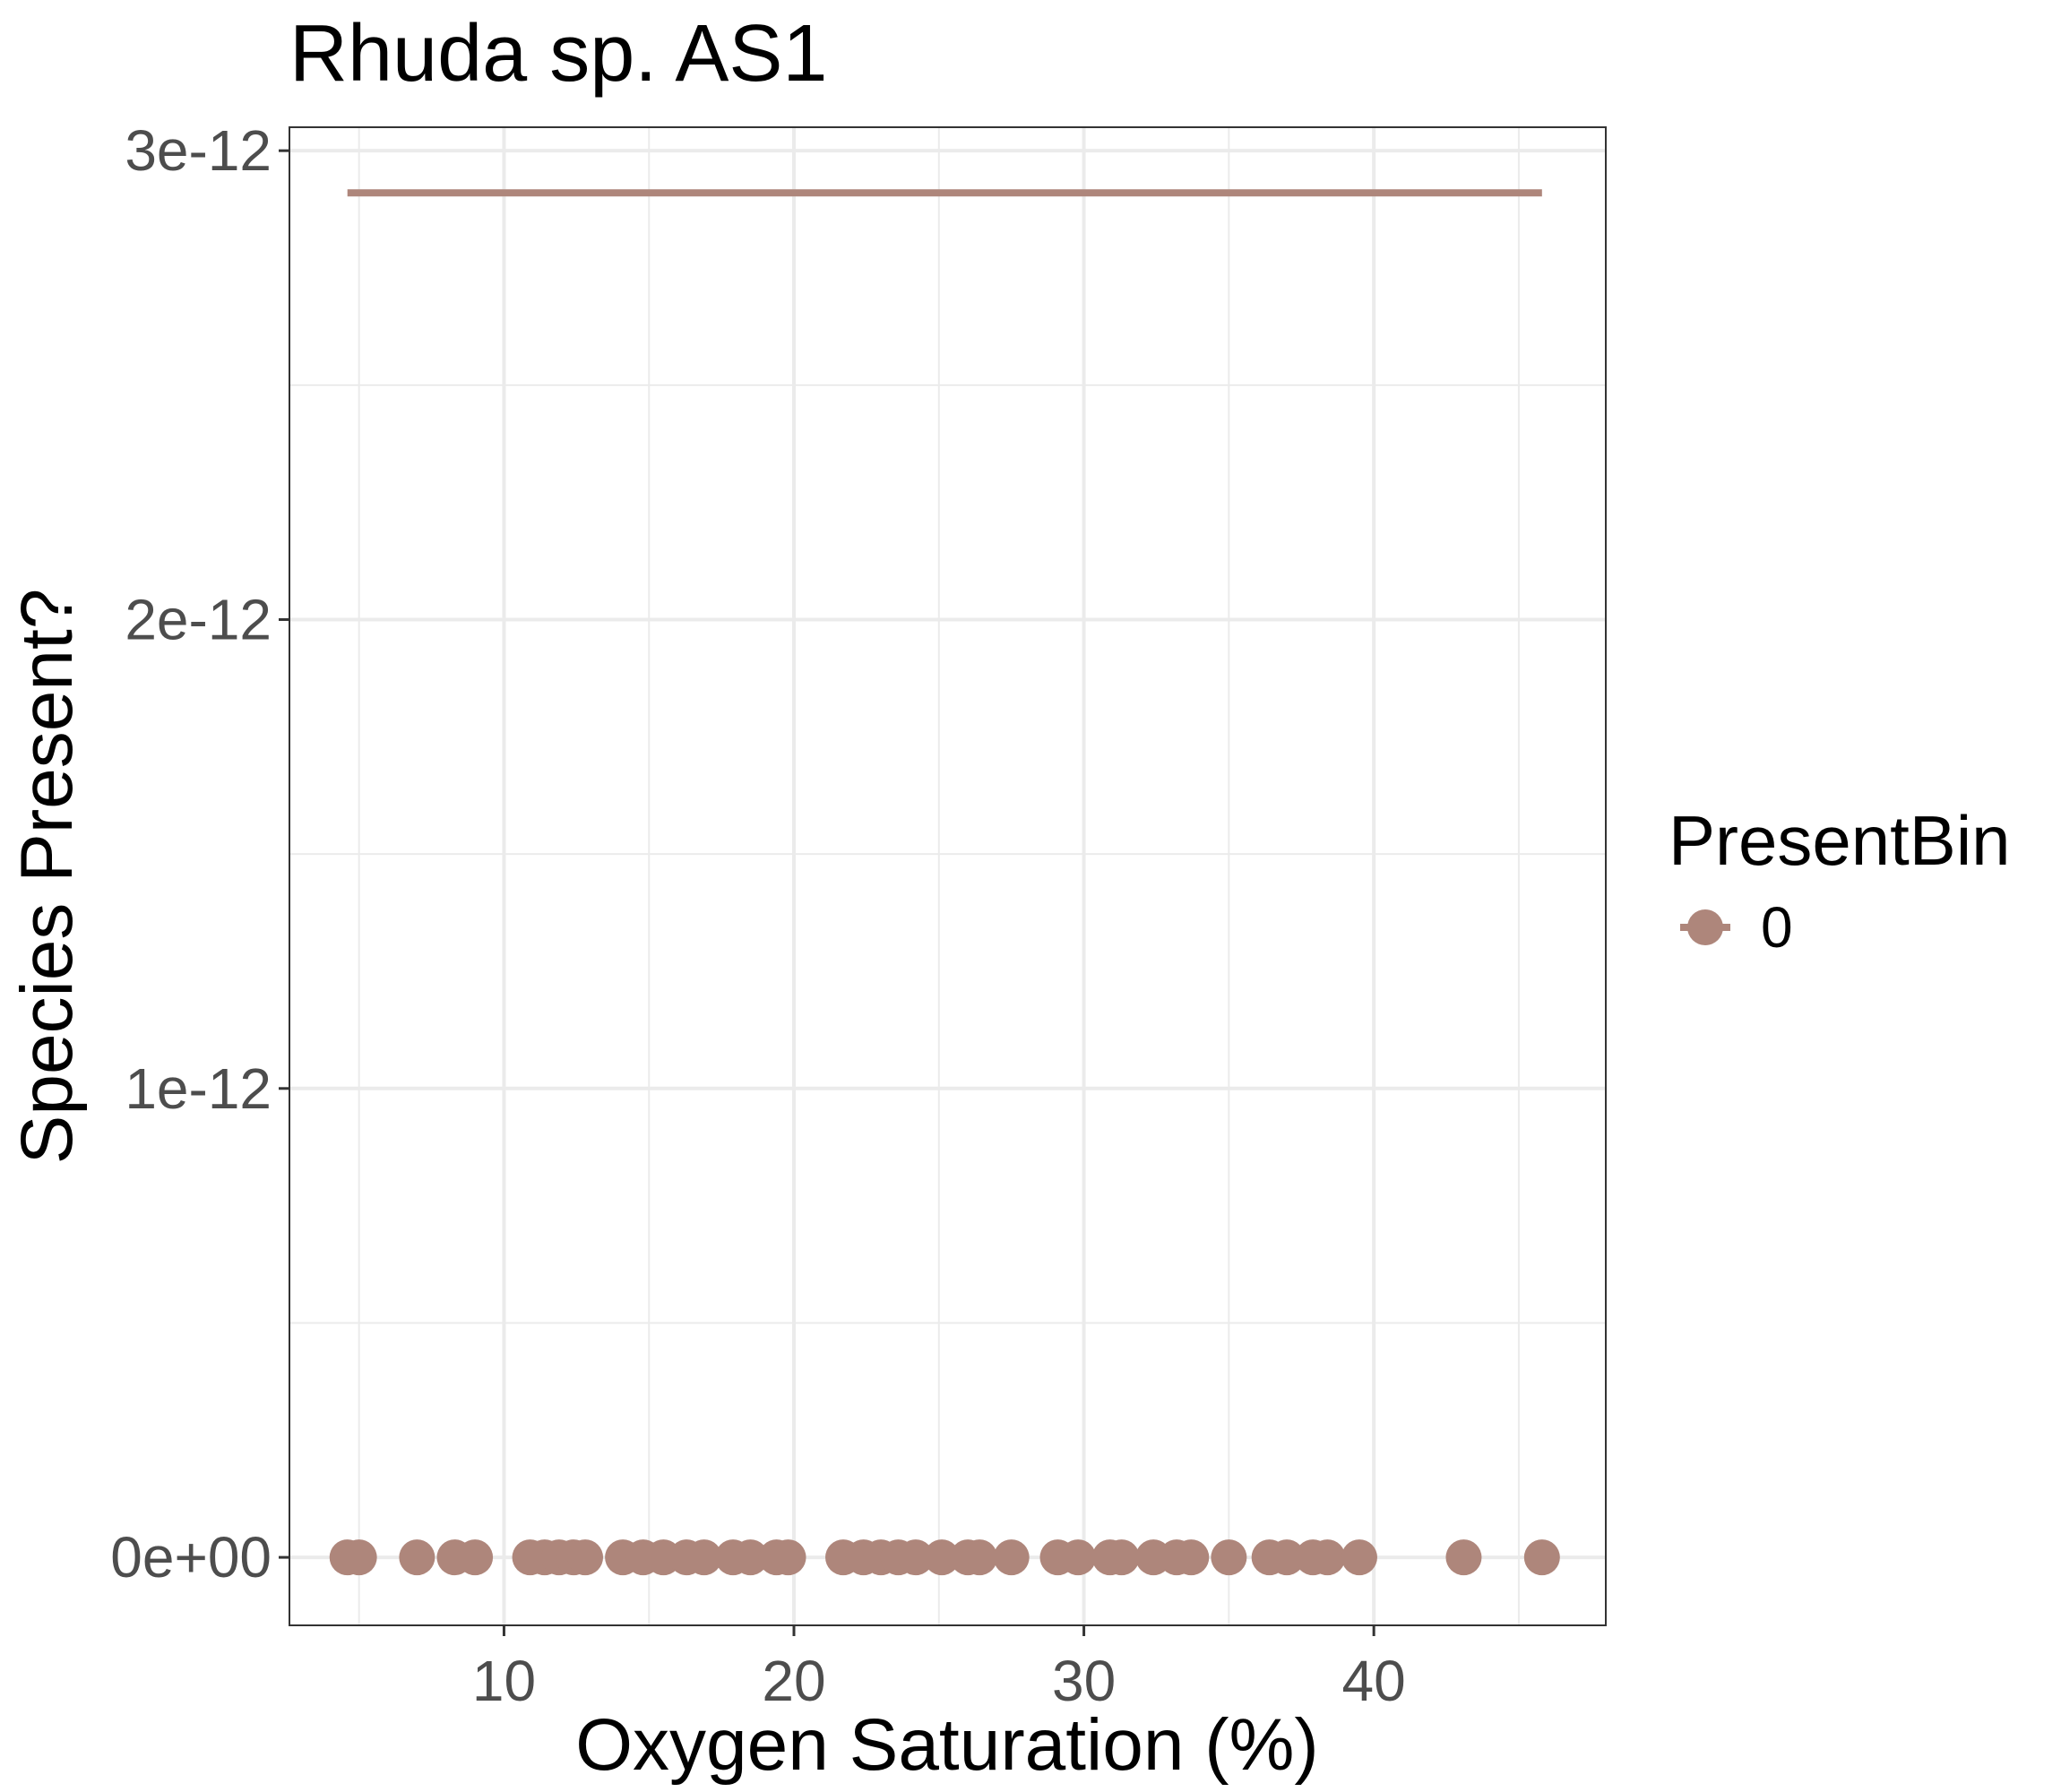 This screenshot has height=1792, width=2061. I want to click on legend-entry-label: 0, so click(1777, 927).